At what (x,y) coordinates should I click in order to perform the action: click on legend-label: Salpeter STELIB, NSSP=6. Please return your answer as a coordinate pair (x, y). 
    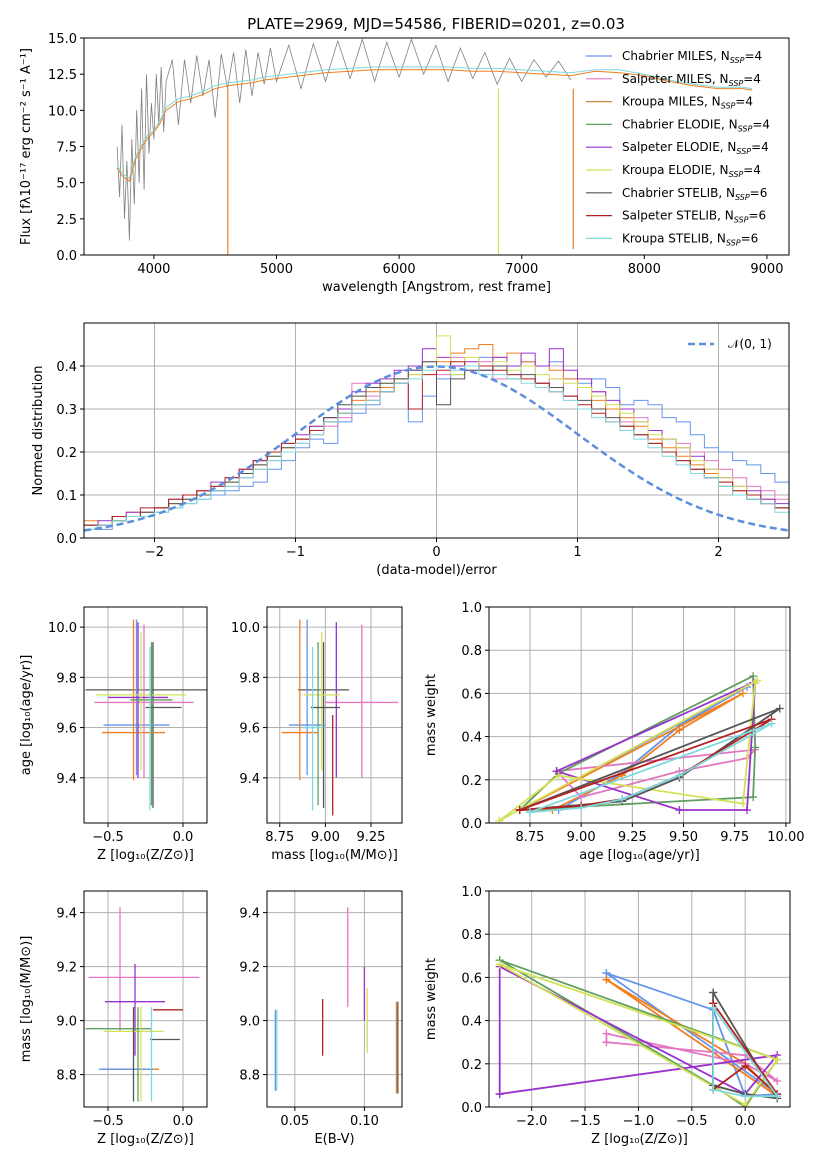
    Looking at the image, I should click on (694, 217).